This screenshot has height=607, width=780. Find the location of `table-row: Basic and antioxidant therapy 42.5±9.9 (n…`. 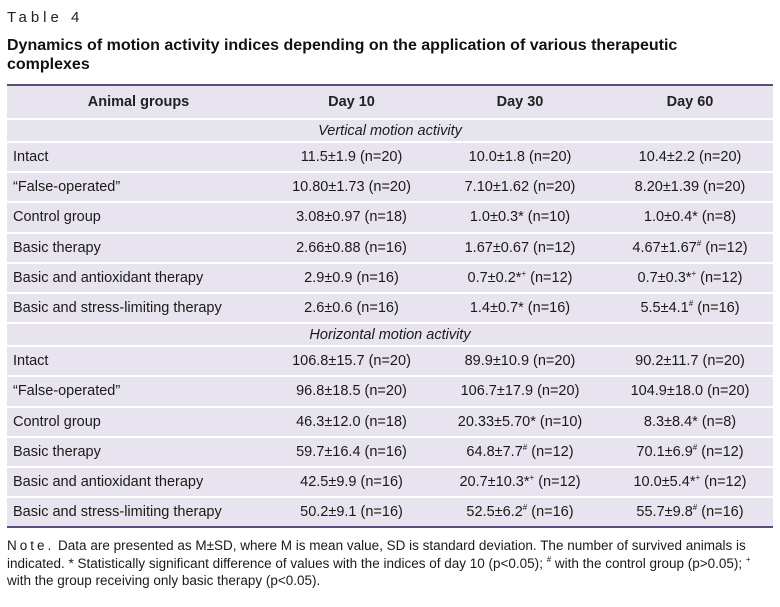

table-row: Basic and antioxidant therapy 42.5±9.9 (n… is located at coordinates (390, 481).